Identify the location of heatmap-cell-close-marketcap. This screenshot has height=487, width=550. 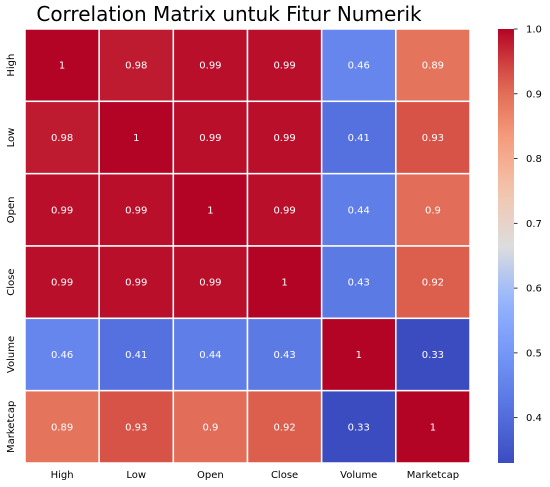
(433, 282).